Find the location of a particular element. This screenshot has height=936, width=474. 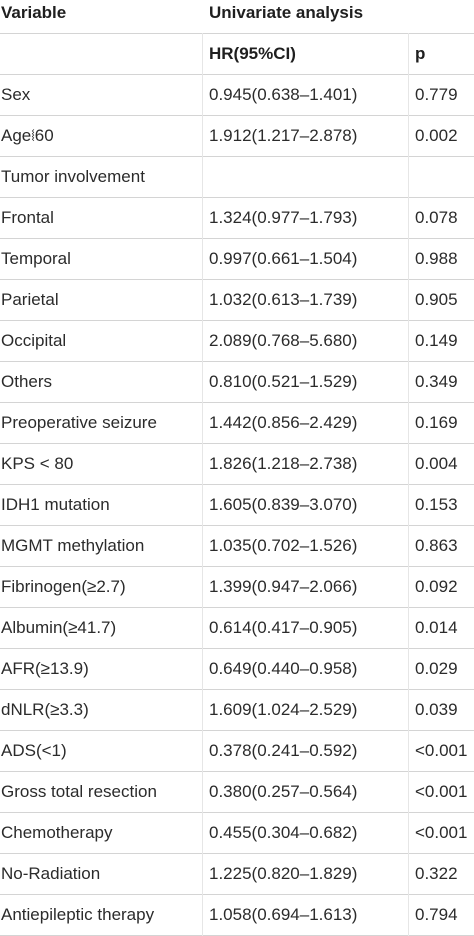

hr-ci-cell: 2.089(0.768–5.680) is located at coordinates (283, 340).